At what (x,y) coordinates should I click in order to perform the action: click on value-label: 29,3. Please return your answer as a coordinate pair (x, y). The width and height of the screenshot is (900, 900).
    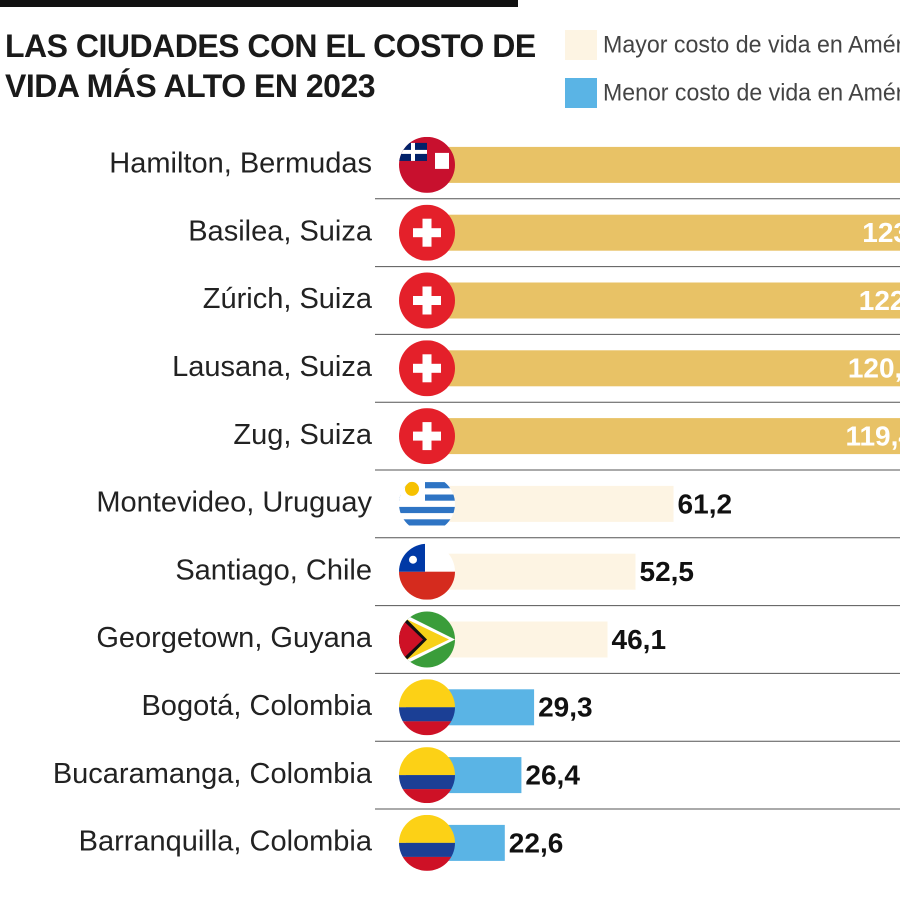
    Looking at the image, I should click on (565, 707).